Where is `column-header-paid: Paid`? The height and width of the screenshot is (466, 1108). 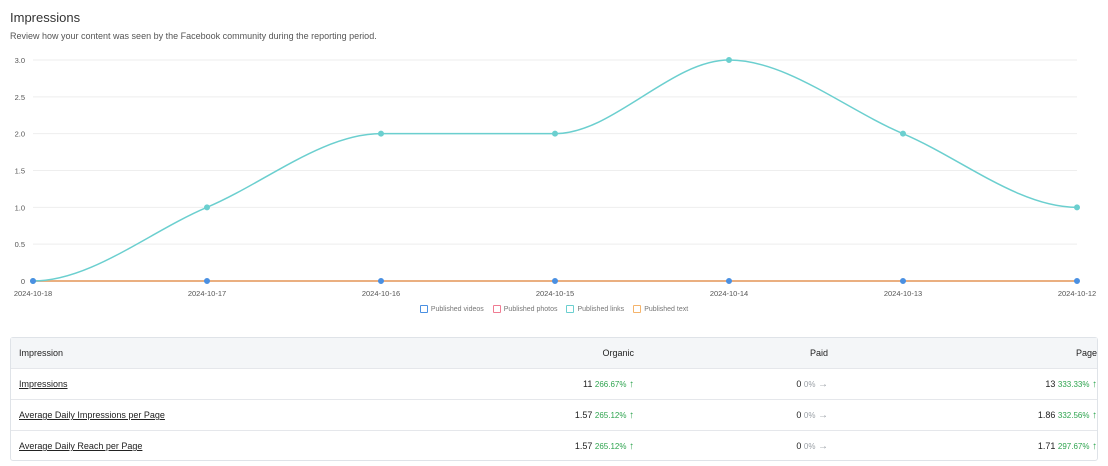 column-header-paid: Paid is located at coordinates (818, 353).